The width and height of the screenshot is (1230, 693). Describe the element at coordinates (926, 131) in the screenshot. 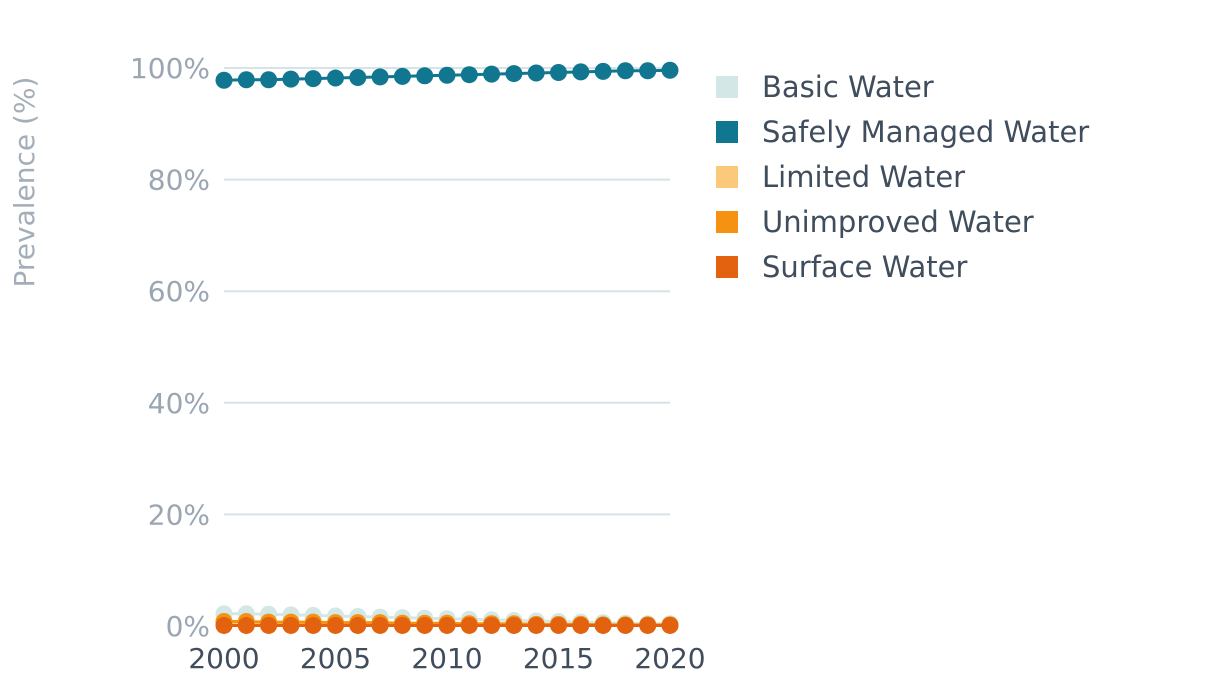

I see `legend-label: Safely Managed Water` at that location.